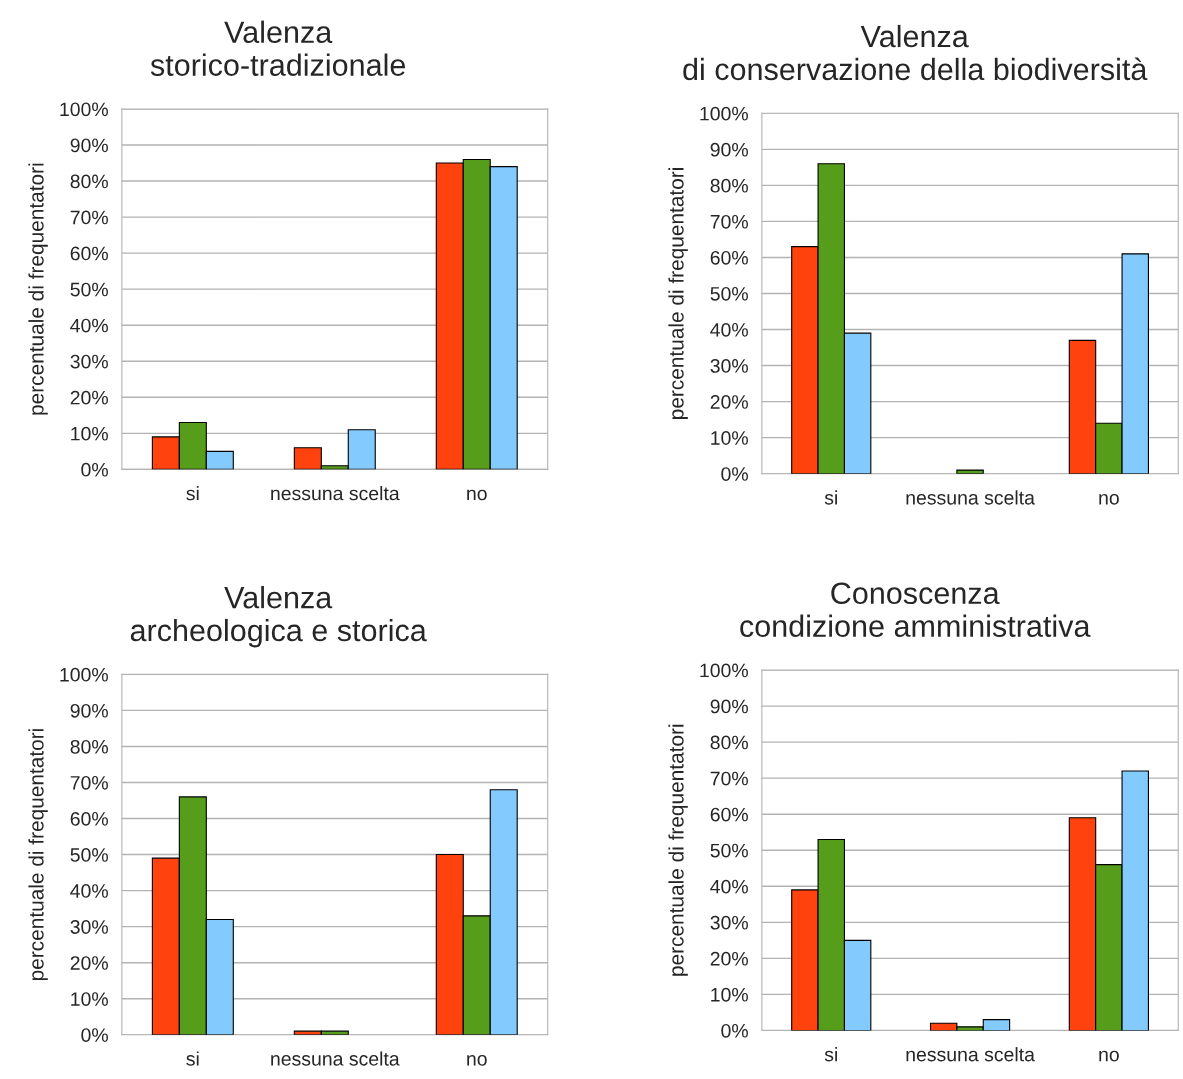 The height and width of the screenshot is (1079, 1183). What do you see at coordinates (278, 616) in the screenshot?
I see `chart-title: Valenza archeologica e storica` at bounding box center [278, 616].